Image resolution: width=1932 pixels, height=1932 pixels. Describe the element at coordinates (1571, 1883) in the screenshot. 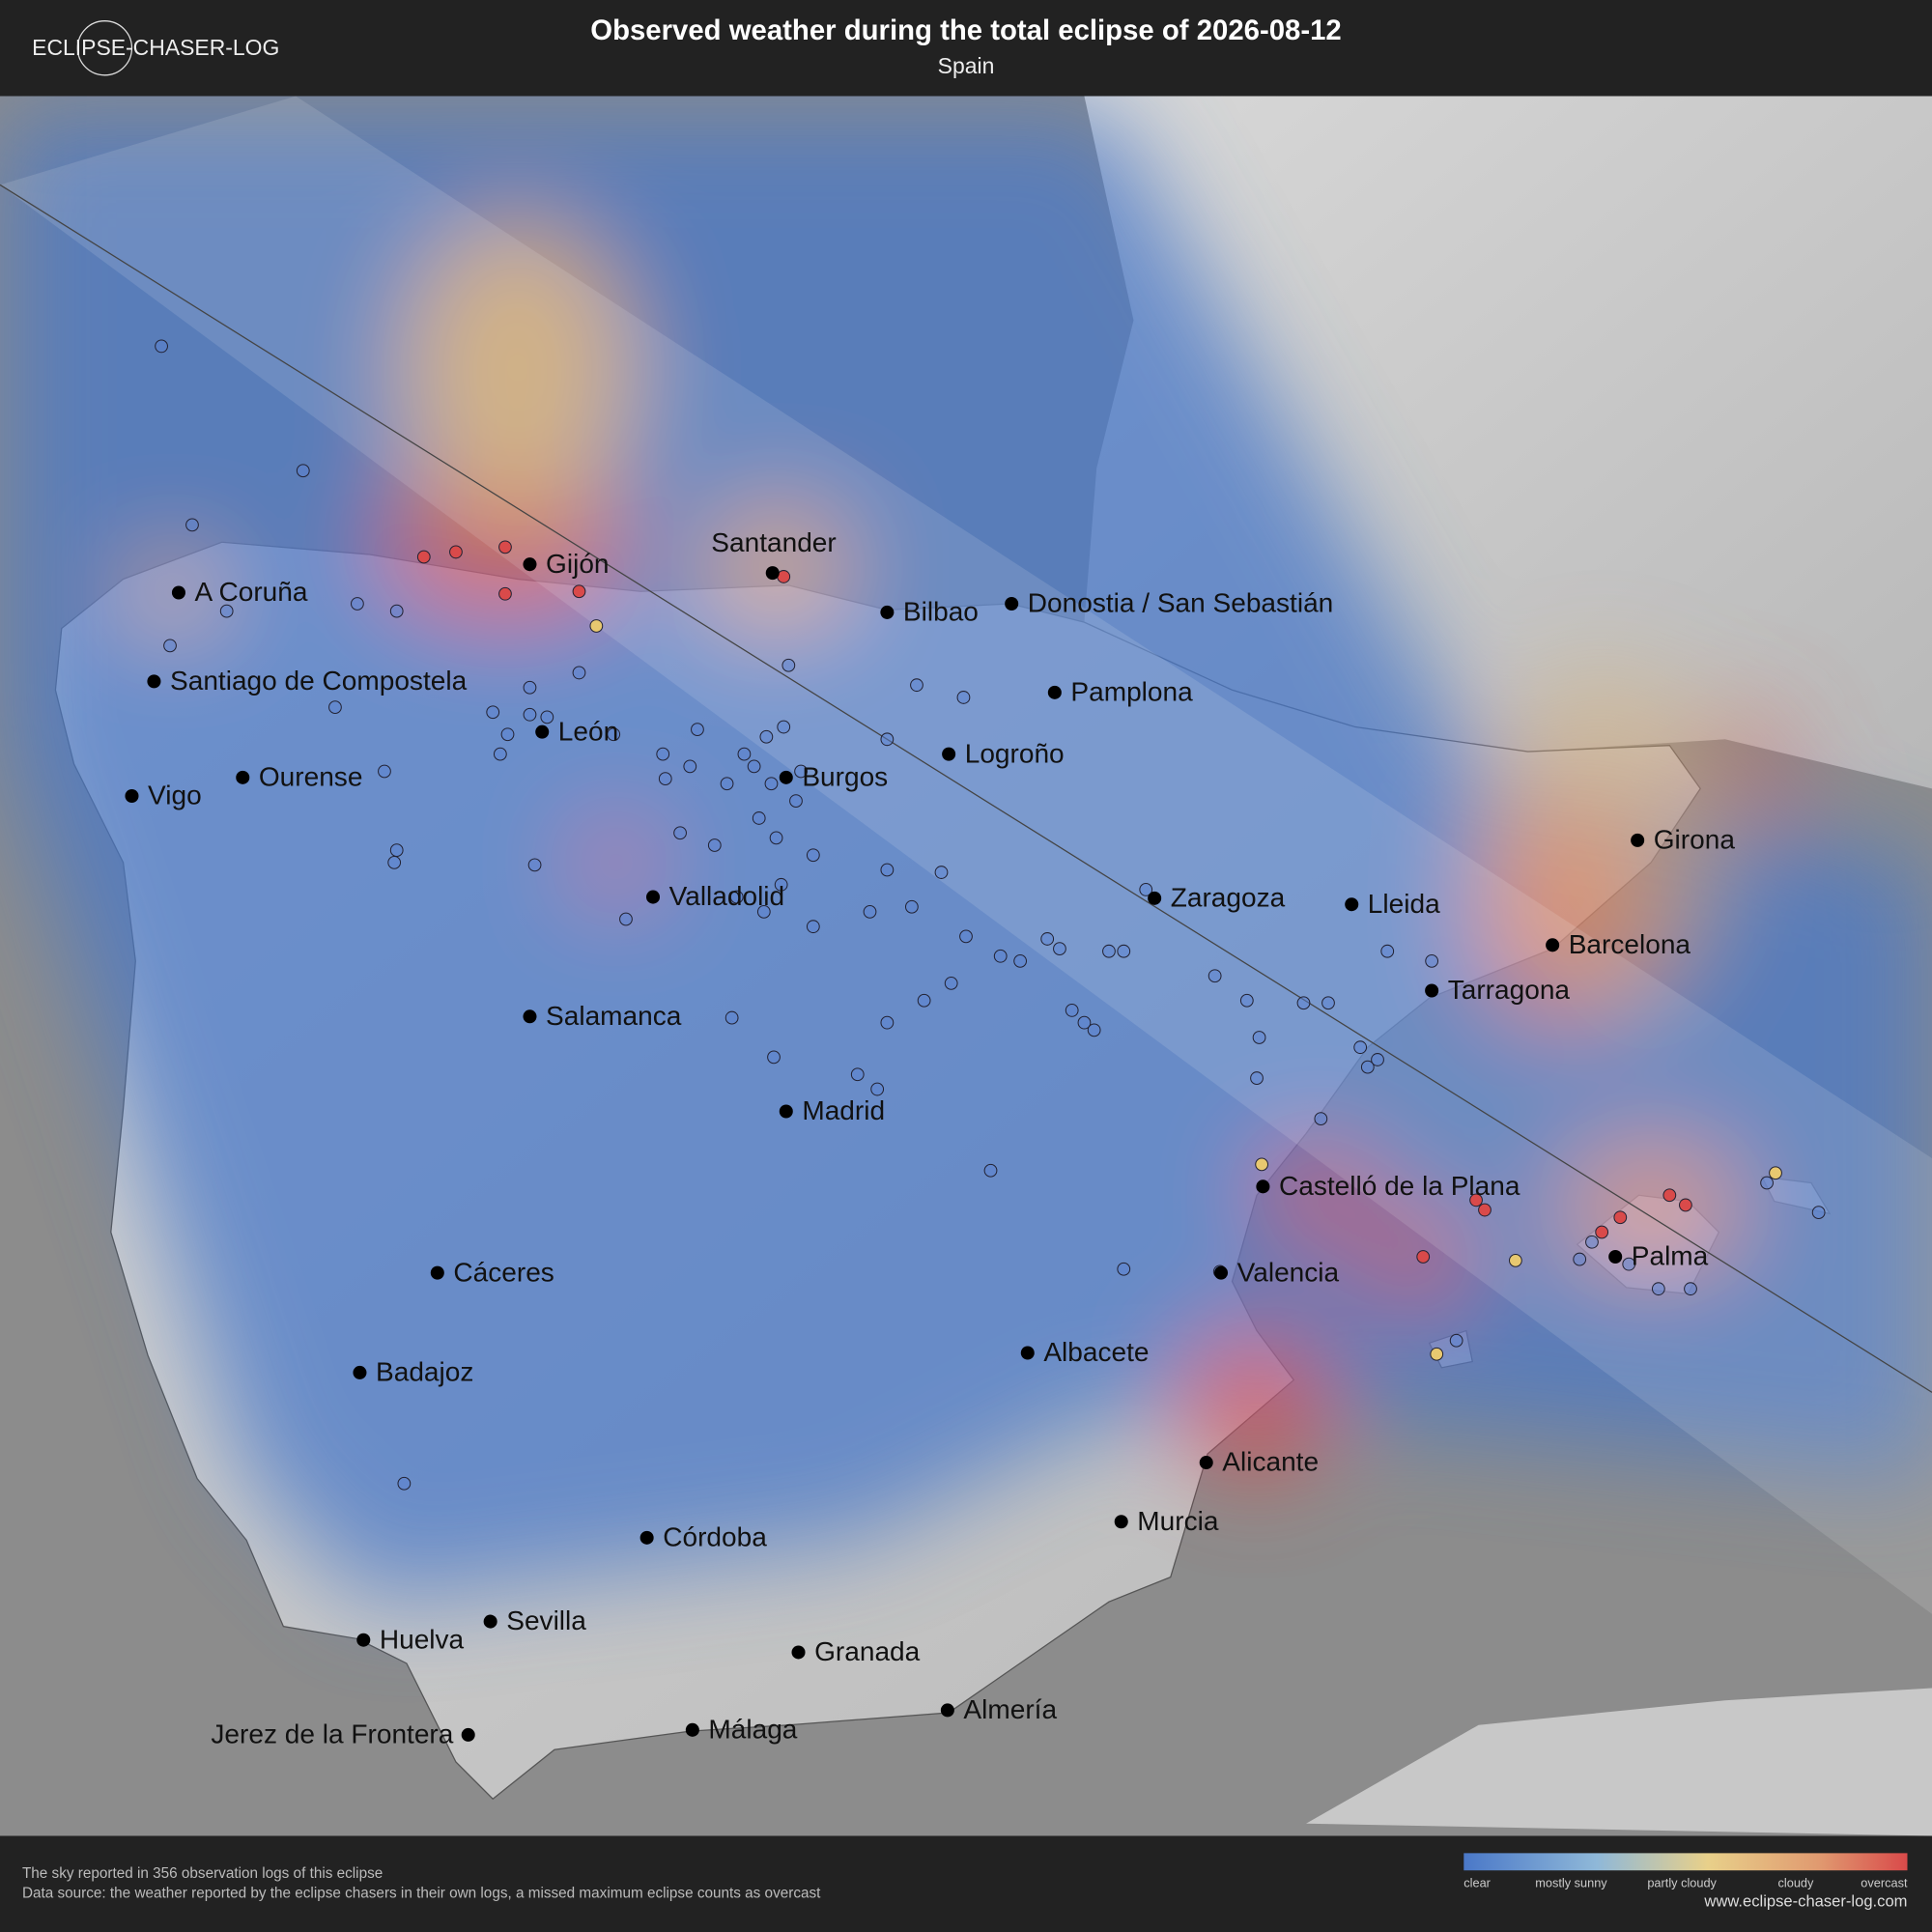

I see `legend-label: mostly sunny` at that location.